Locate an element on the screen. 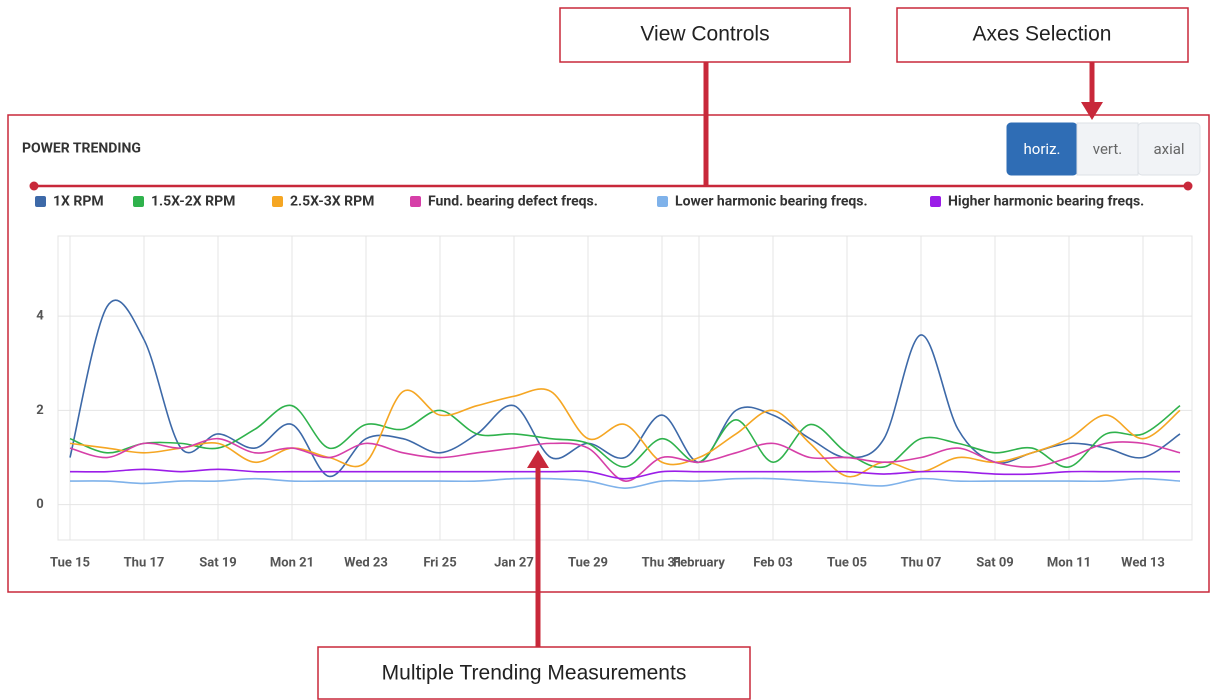  legend-label: 2.5X-3X RPM is located at coordinates (332, 202).